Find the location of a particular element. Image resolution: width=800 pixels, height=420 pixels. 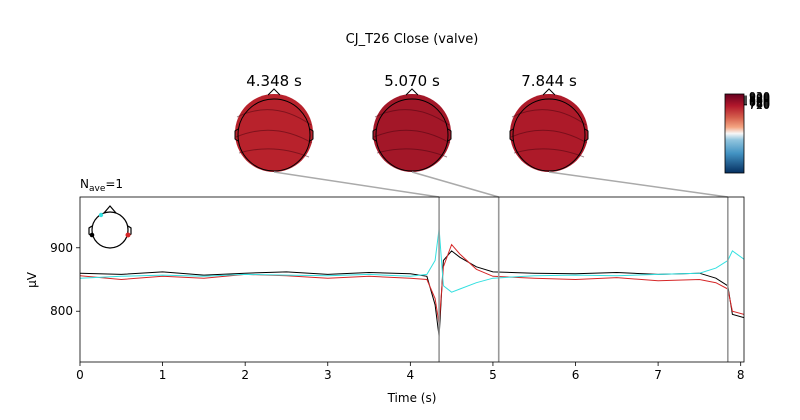

x-tick-label: 4 is located at coordinates (411, 375).